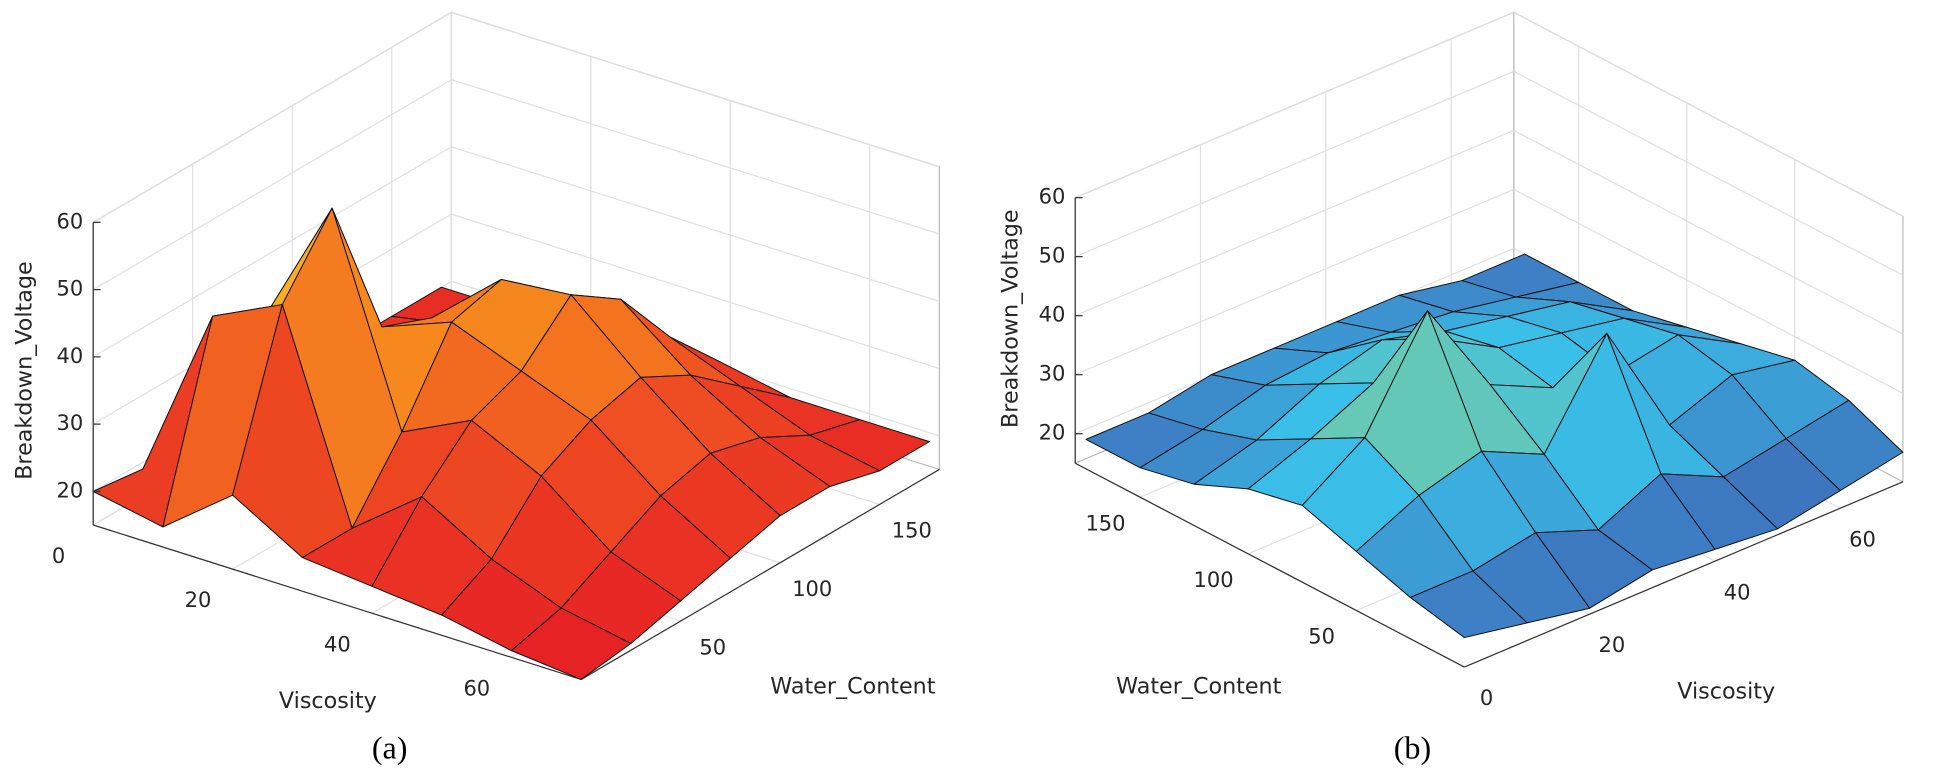 The image size is (1938, 777). Describe the element at coordinates (390, 747) in the screenshot. I see `caption: (a)` at that location.